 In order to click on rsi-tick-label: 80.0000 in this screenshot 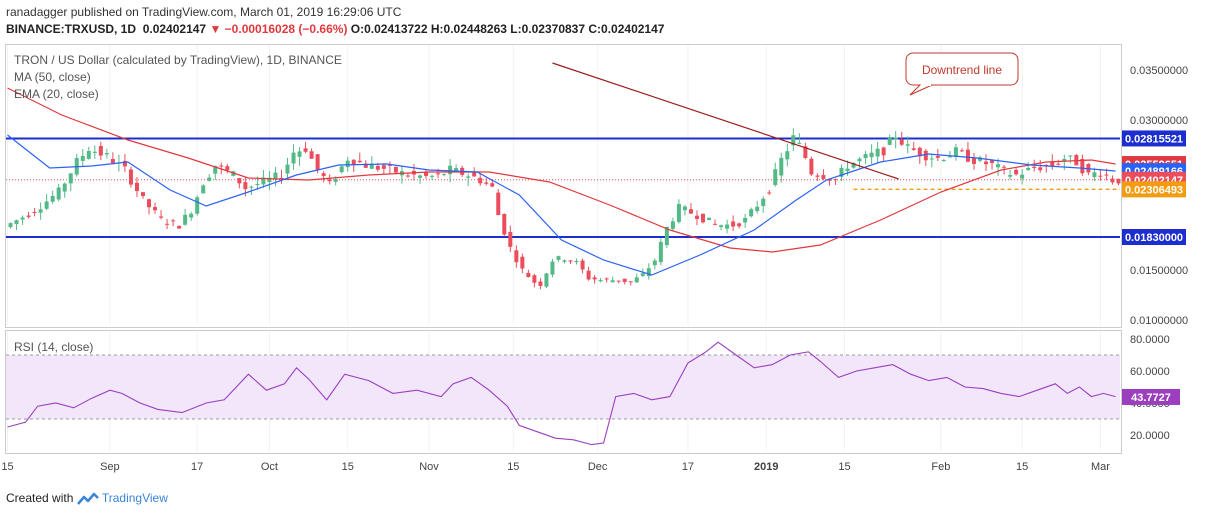, I will do `click(1150, 340)`.